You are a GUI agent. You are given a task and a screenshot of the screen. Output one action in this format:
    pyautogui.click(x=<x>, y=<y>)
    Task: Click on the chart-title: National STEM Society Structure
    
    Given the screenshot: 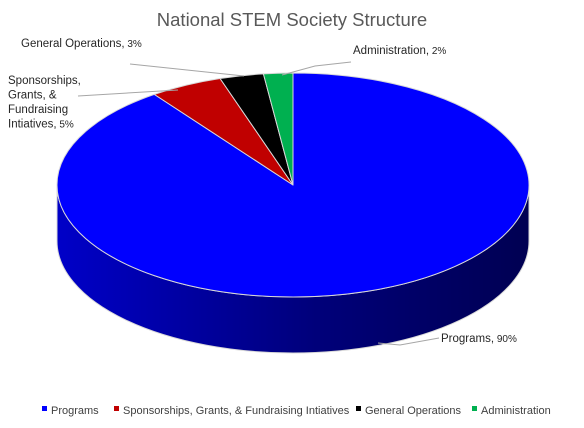 What is the action you would take?
    pyautogui.click(x=292, y=19)
    